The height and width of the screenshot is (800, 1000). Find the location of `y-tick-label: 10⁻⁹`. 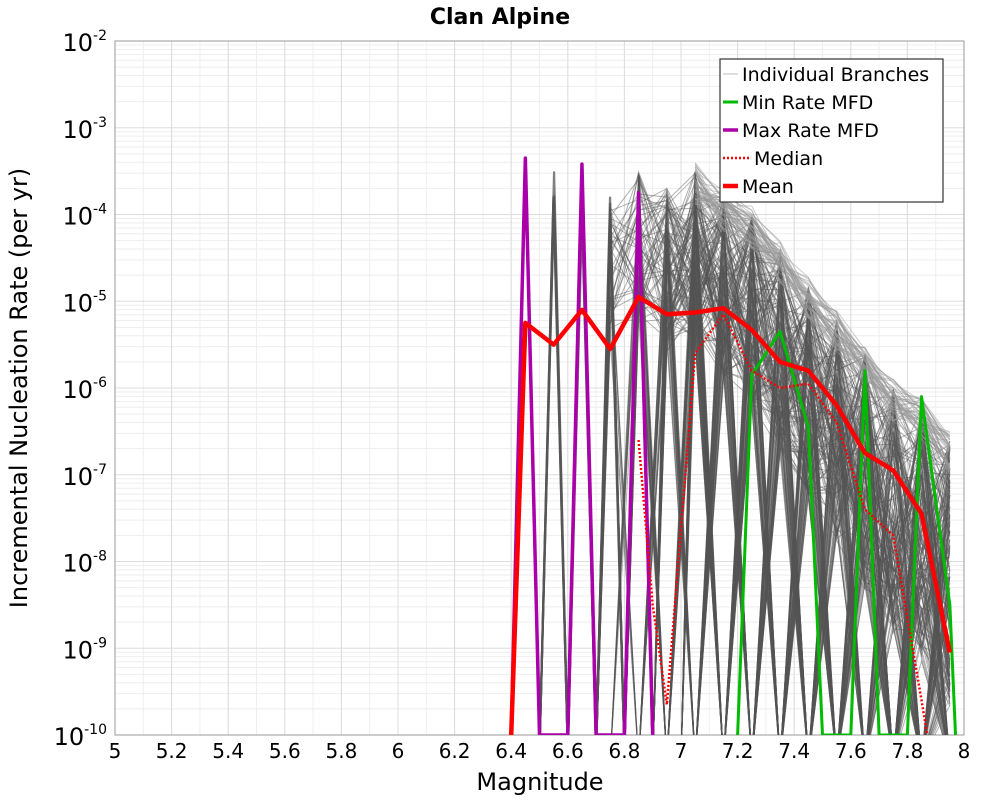

y-tick-label: 10⁻⁹ is located at coordinates (84, 649).